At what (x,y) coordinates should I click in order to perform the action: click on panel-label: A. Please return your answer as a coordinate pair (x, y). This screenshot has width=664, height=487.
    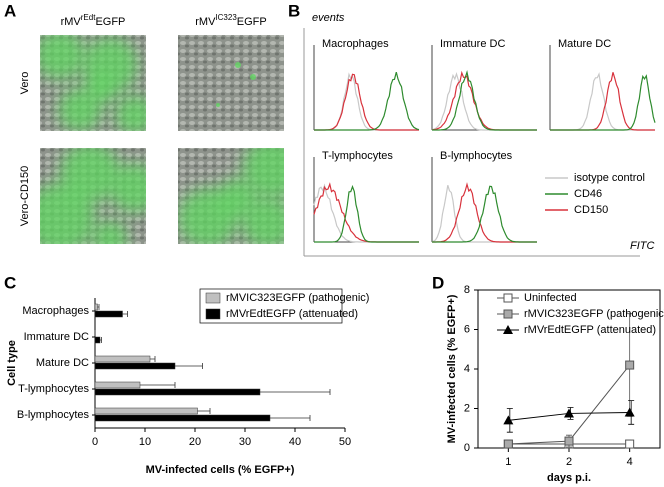
    Looking at the image, I should click on (10, 10).